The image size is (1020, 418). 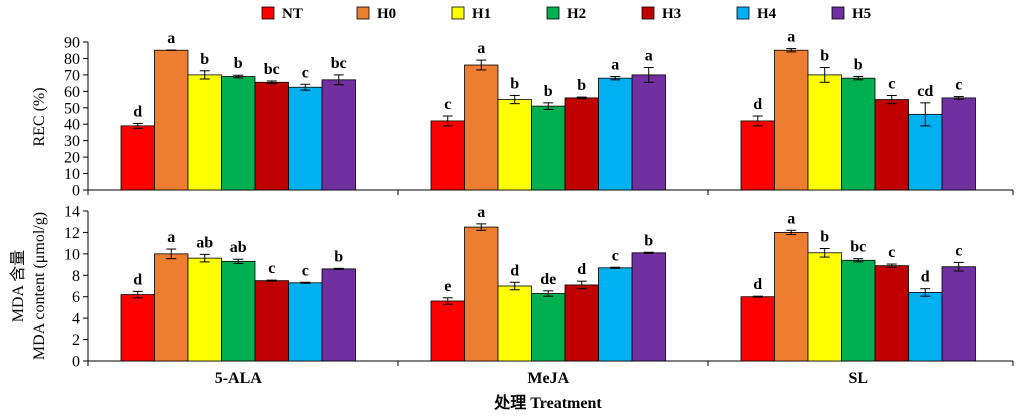 What do you see at coordinates (137, 158) in the screenshot?
I see `rec-bar-nt-5-ala` at bounding box center [137, 158].